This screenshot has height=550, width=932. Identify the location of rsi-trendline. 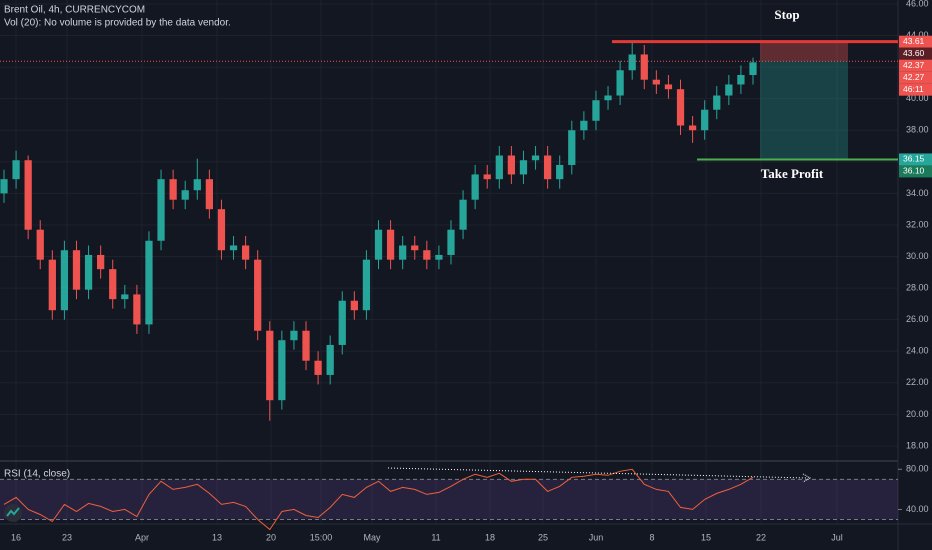
(598, 473).